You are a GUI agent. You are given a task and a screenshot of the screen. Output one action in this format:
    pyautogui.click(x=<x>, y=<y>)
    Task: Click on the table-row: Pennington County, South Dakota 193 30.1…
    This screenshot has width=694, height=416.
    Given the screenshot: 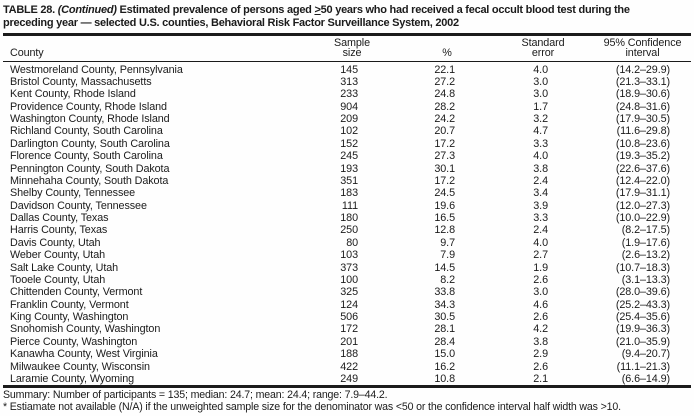 What is the action you would take?
    pyautogui.click(x=347, y=169)
    